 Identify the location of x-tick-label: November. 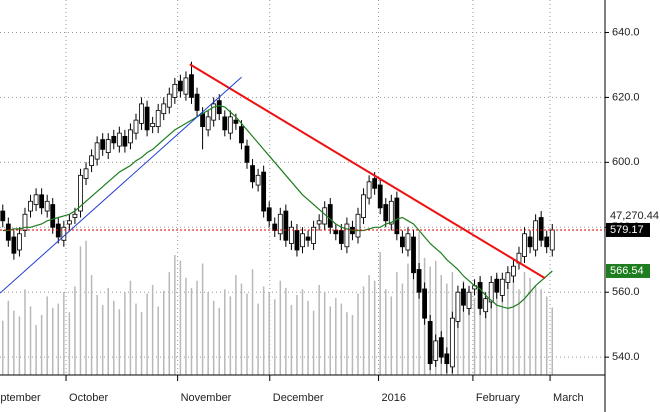
(206, 398).